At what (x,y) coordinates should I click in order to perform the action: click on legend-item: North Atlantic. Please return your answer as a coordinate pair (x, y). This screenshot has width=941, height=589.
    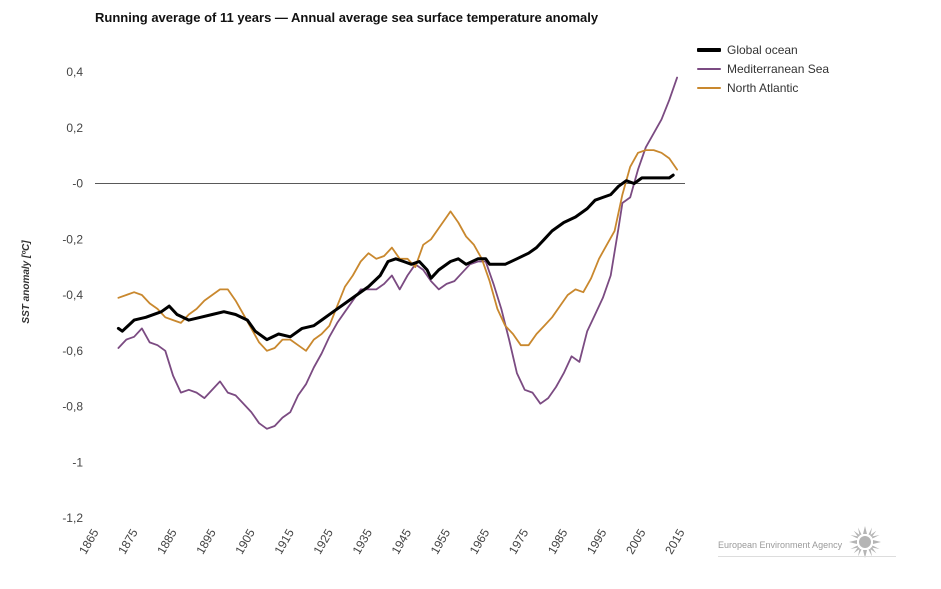
    Looking at the image, I should click on (763, 87).